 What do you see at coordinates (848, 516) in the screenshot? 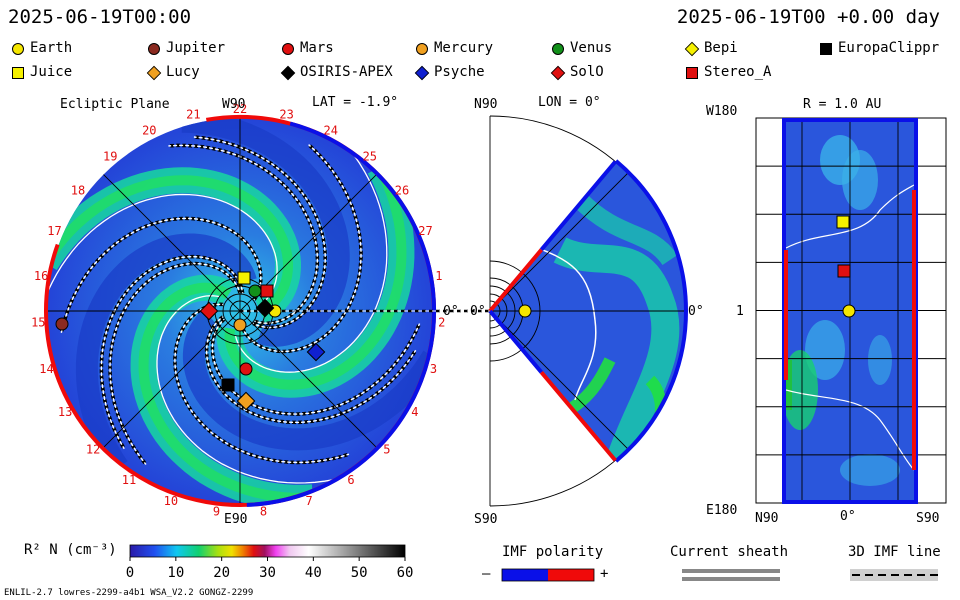
I see `radial-x-label-0: 0°` at bounding box center [848, 516].